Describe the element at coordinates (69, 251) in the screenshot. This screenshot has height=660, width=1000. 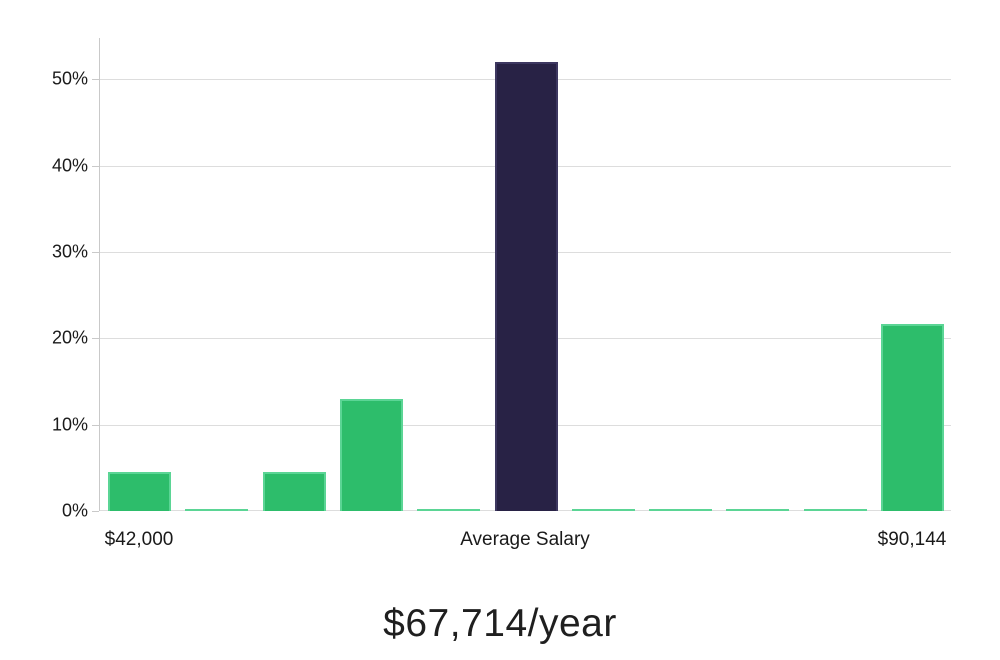
I see `y-axis-label: 30%` at that location.